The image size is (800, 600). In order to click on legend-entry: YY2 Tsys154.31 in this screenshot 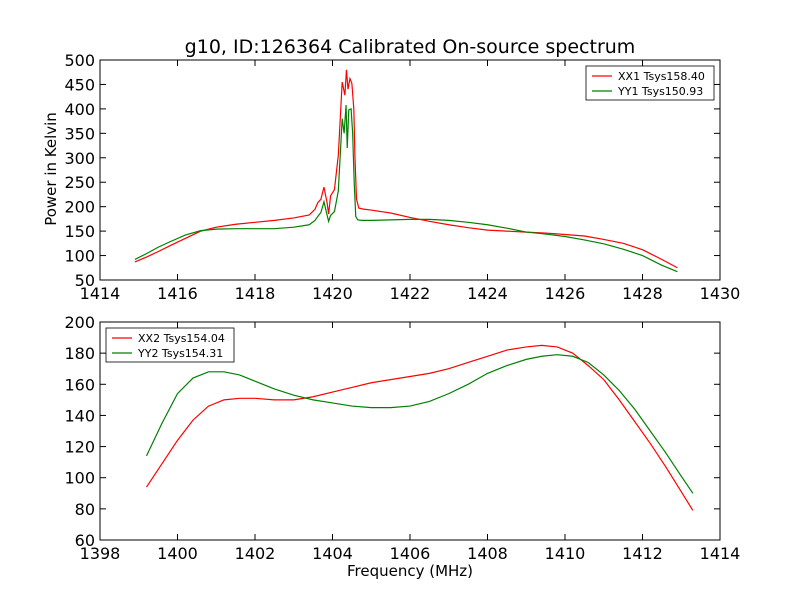, I will do `click(180, 353)`.